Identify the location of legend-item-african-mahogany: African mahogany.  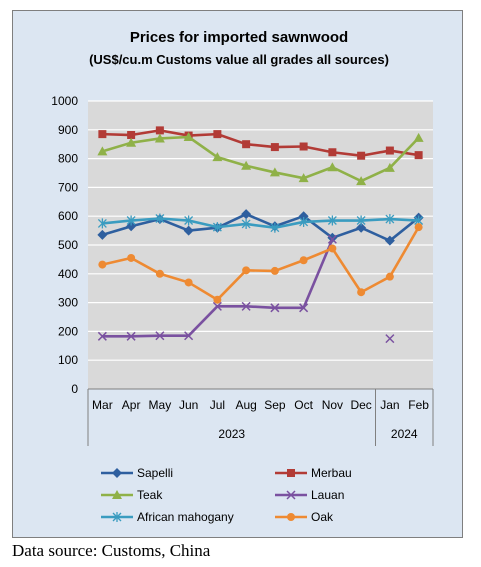
(167, 517).